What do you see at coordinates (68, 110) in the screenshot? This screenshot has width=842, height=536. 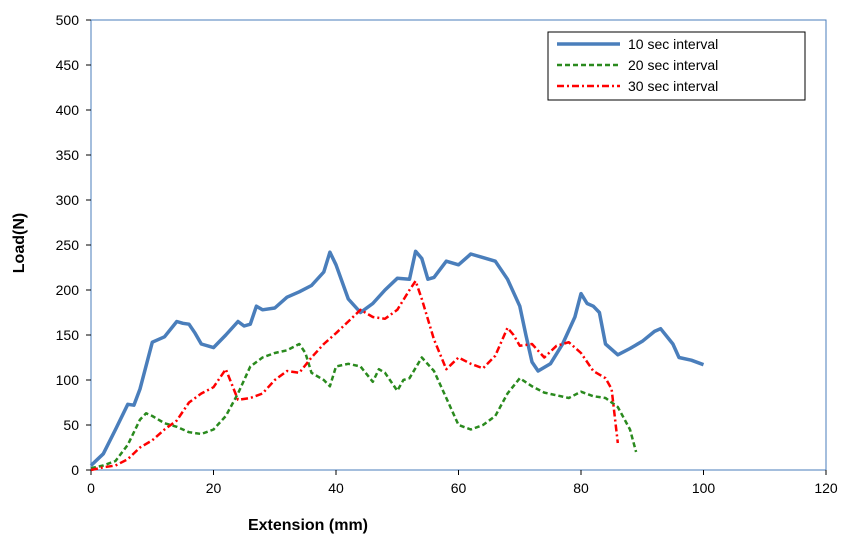 I see `y-tick-label: 400` at bounding box center [68, 110].